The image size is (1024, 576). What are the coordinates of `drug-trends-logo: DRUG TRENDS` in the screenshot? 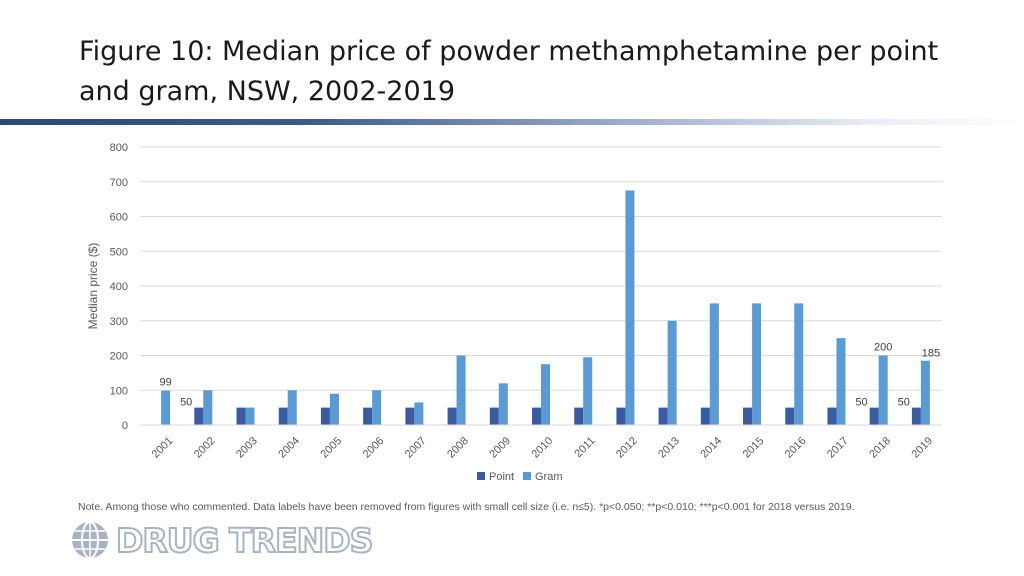 It's located at (222, 540).